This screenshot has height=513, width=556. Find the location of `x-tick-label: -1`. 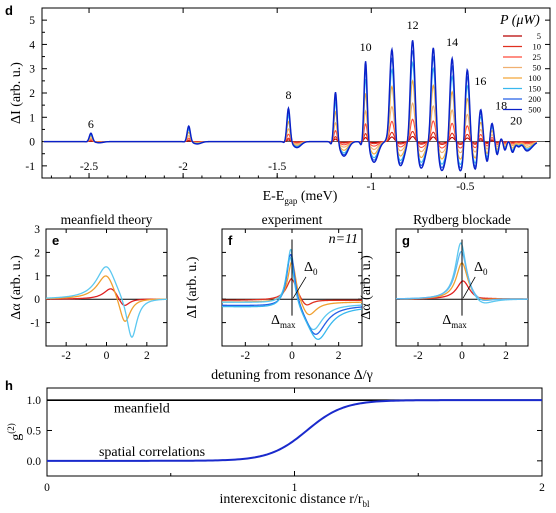

x-tick-label: -1 is located at coordinates (371, 187).